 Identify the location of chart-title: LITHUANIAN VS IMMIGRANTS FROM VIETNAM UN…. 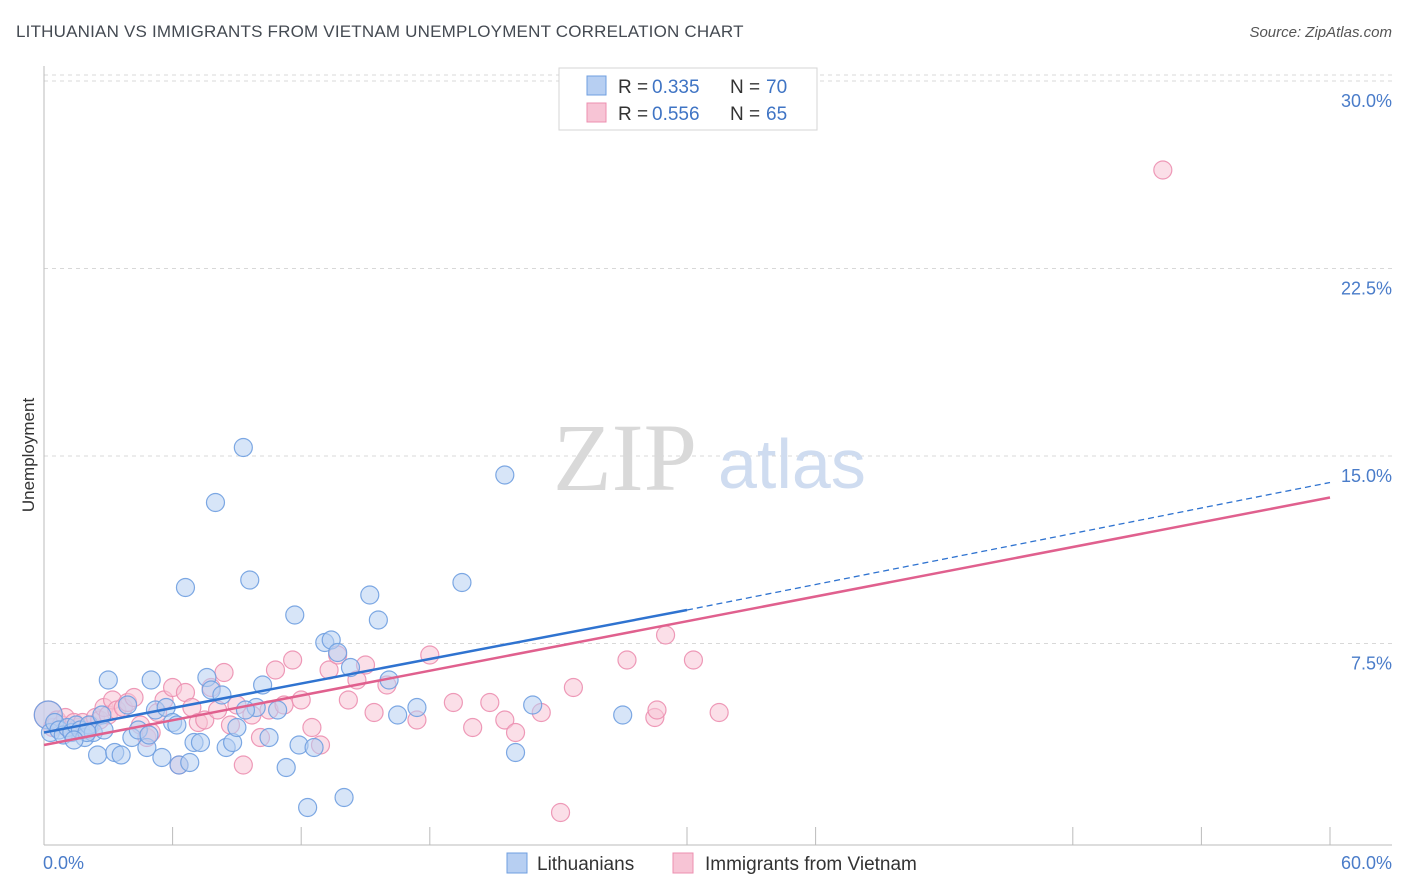
(380, 31).